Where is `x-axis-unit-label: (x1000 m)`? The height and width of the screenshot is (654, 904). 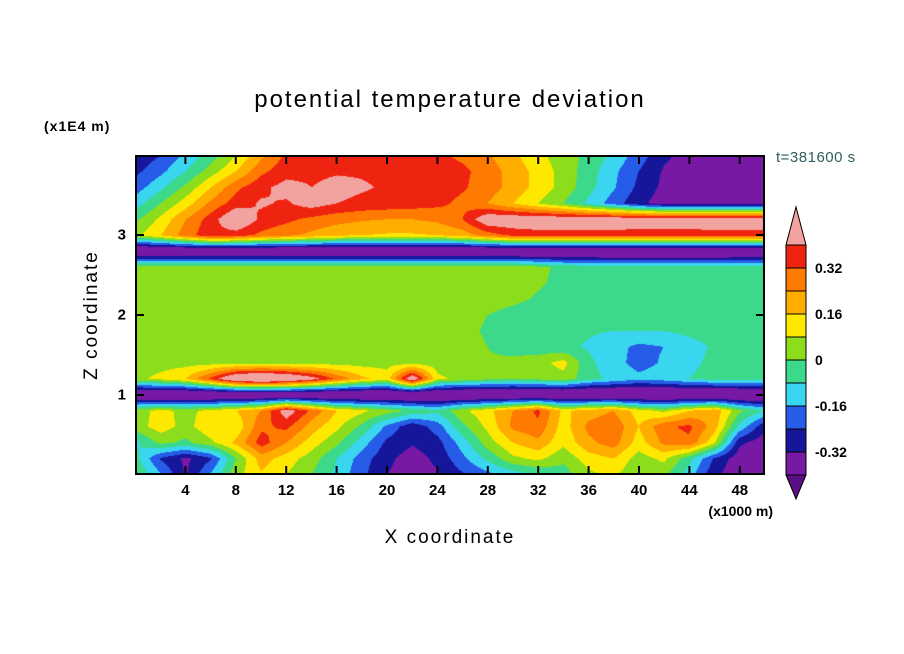
x-axis-unit-label: (x1000 m) is located at coordinates (740, 511).